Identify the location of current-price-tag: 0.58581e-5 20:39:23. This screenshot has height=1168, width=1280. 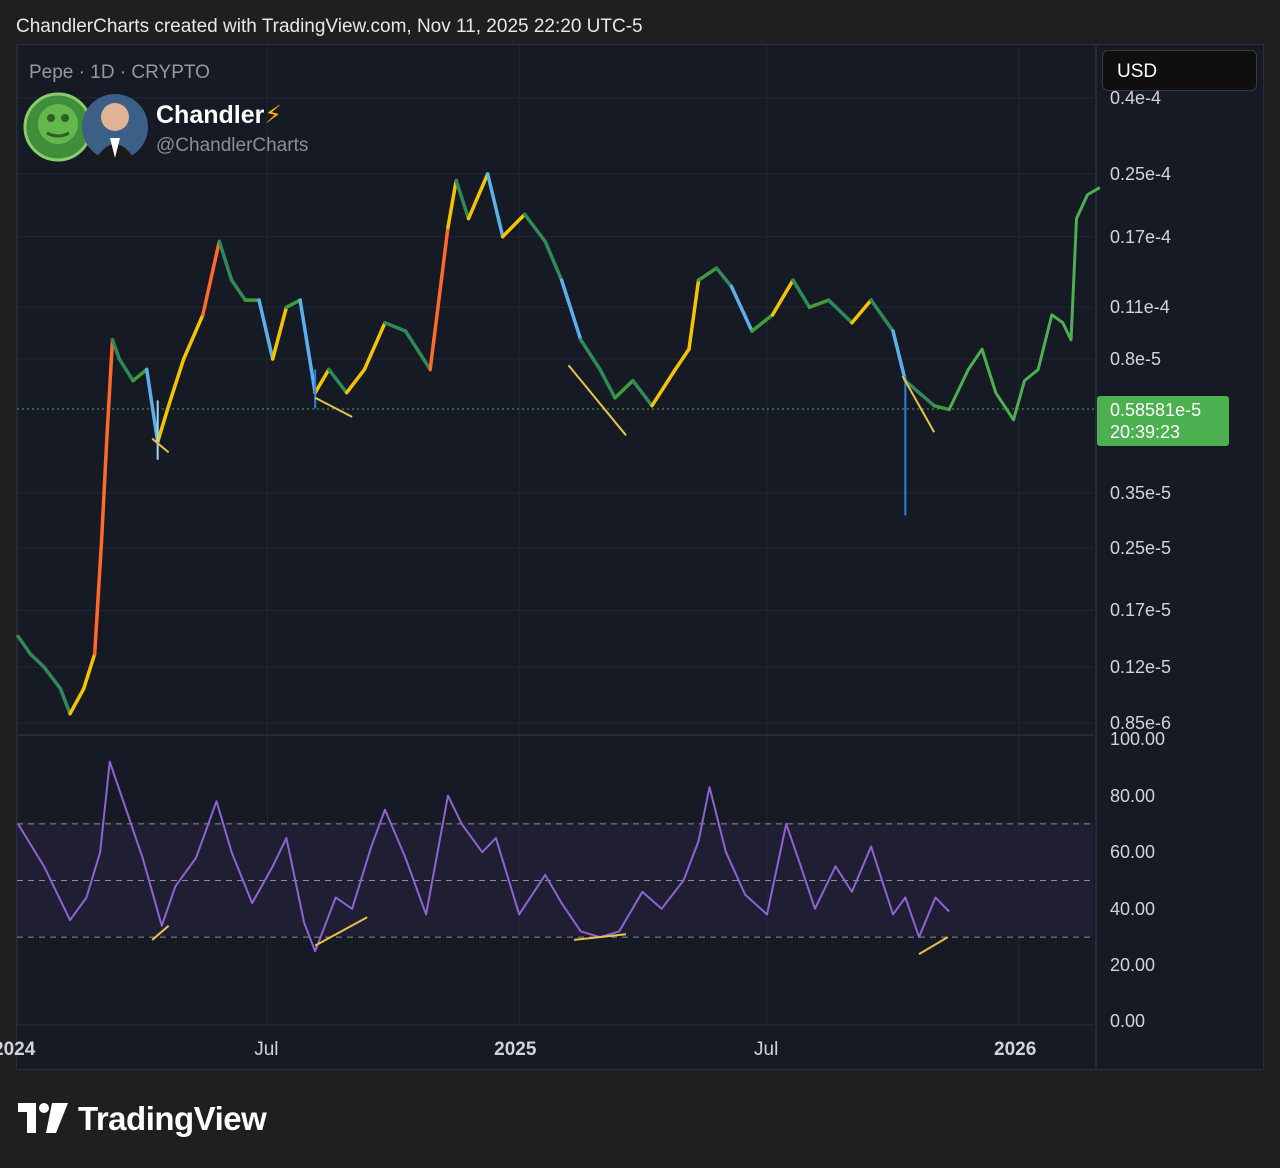
(1163, 421).